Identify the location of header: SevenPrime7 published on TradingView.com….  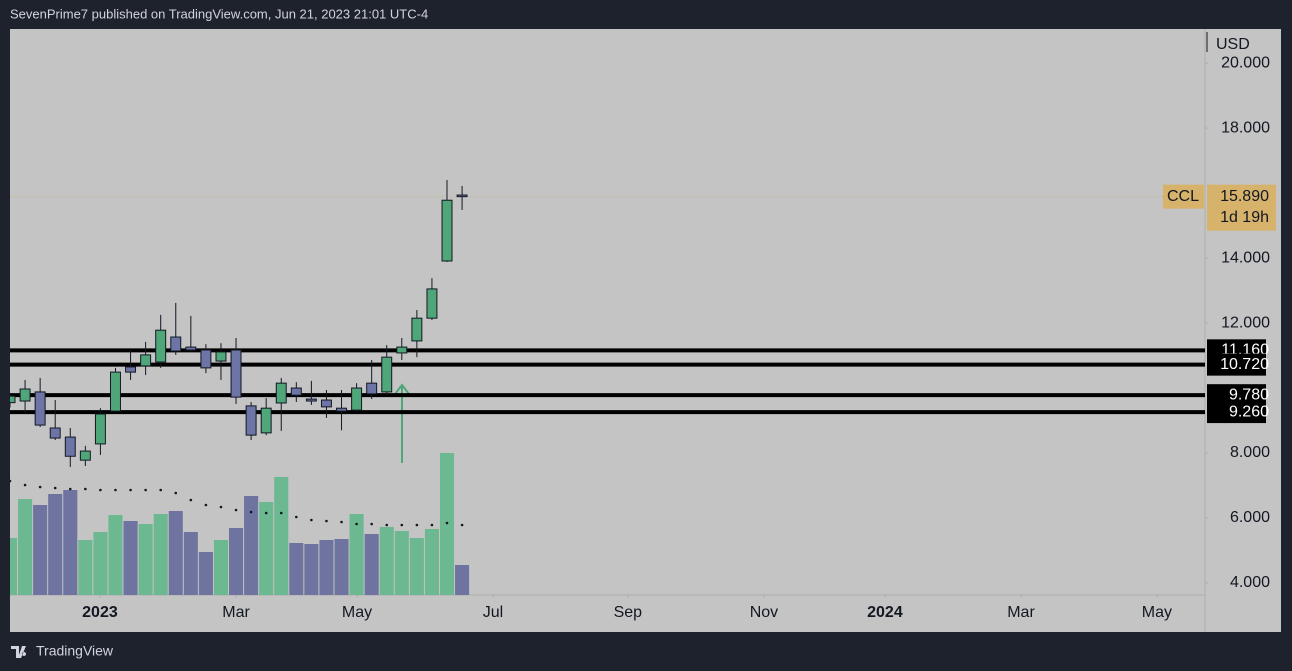
(219, 13).